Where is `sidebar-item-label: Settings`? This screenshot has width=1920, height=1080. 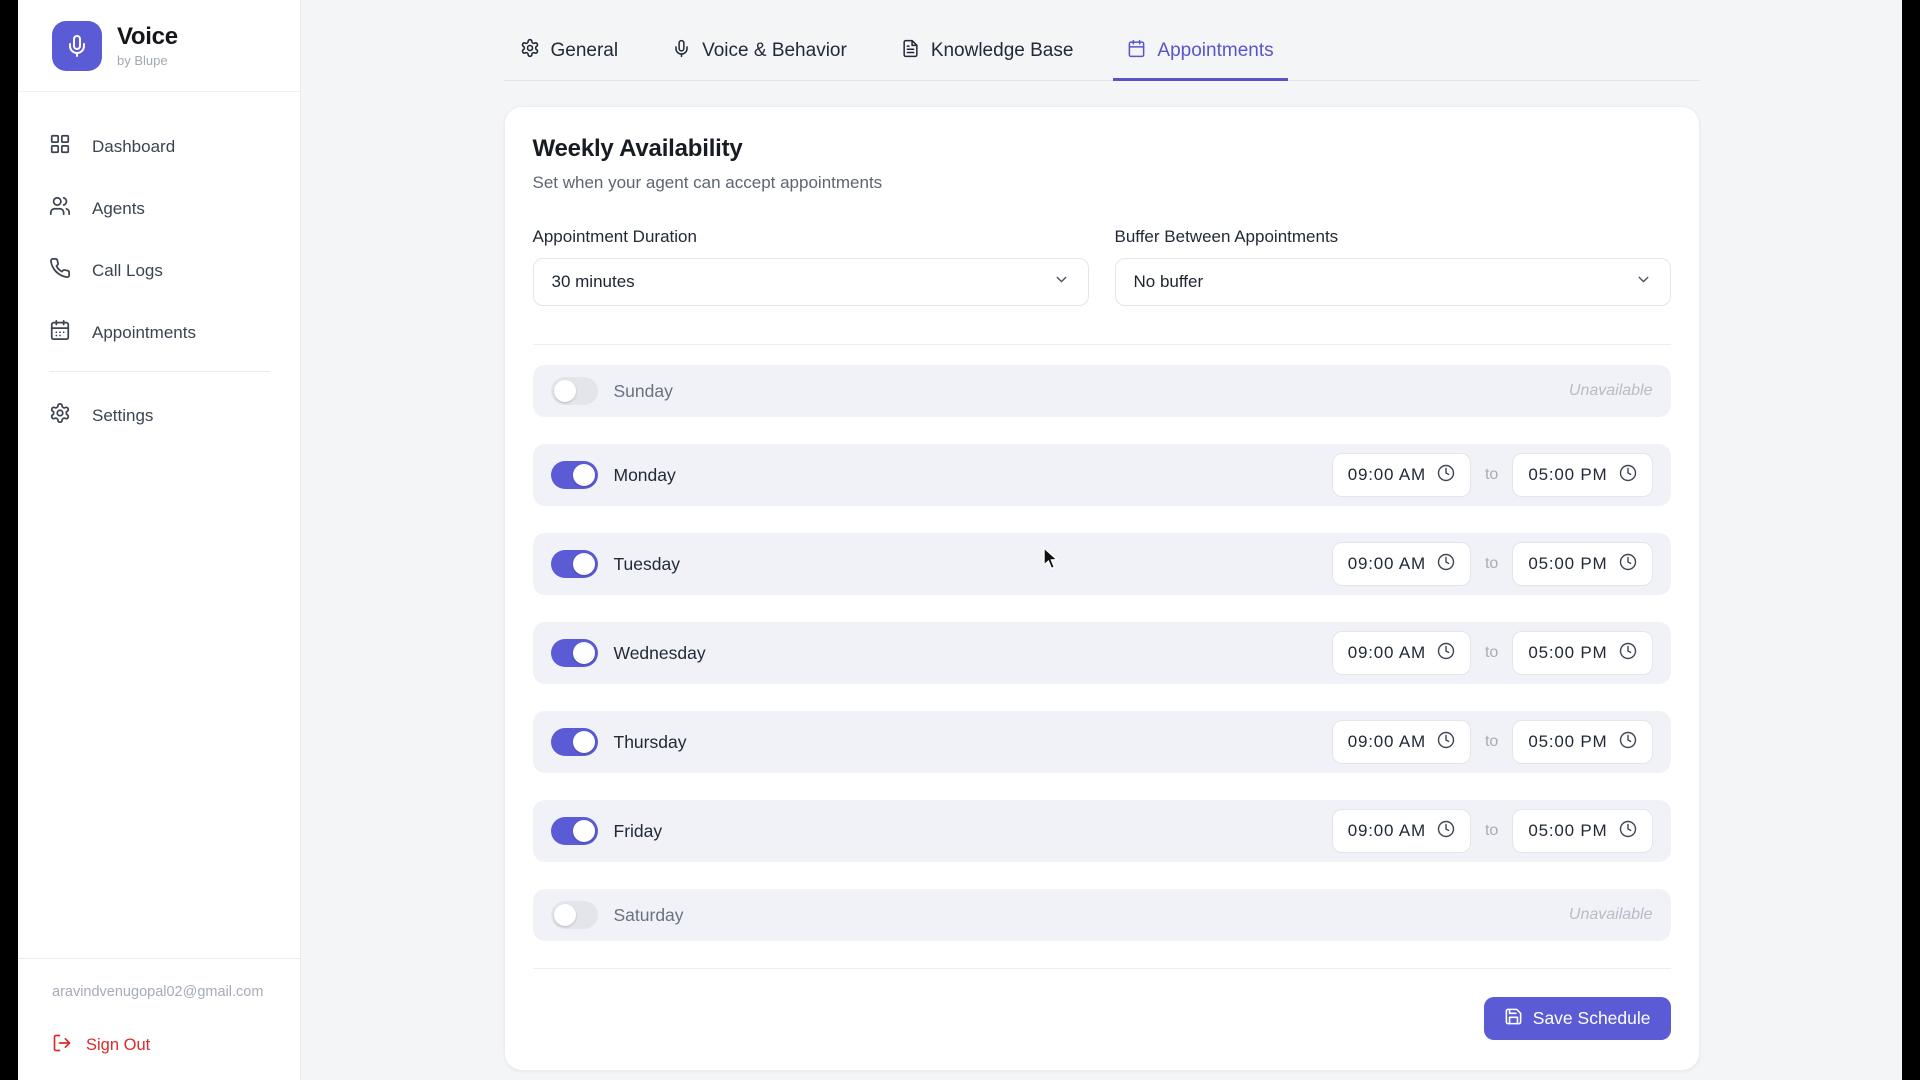 sidebar-item-label: Settings is located at coordinates (123, 415).